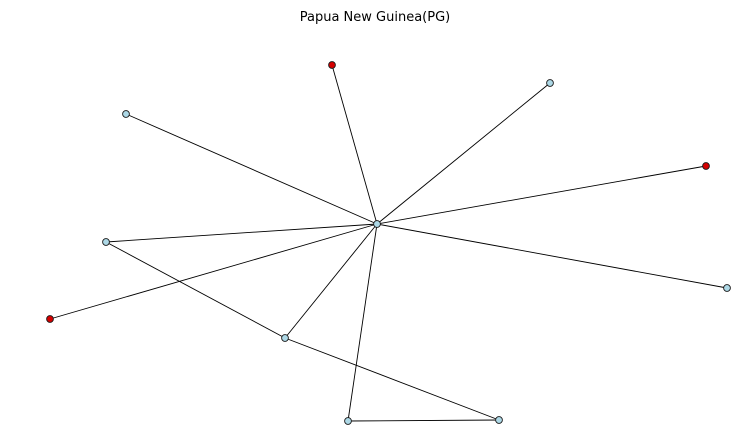 This screenshot has width=750, height=443. Describe the element at coordinates (50, 319) in the screenshot. I see `node-n7` at that location.